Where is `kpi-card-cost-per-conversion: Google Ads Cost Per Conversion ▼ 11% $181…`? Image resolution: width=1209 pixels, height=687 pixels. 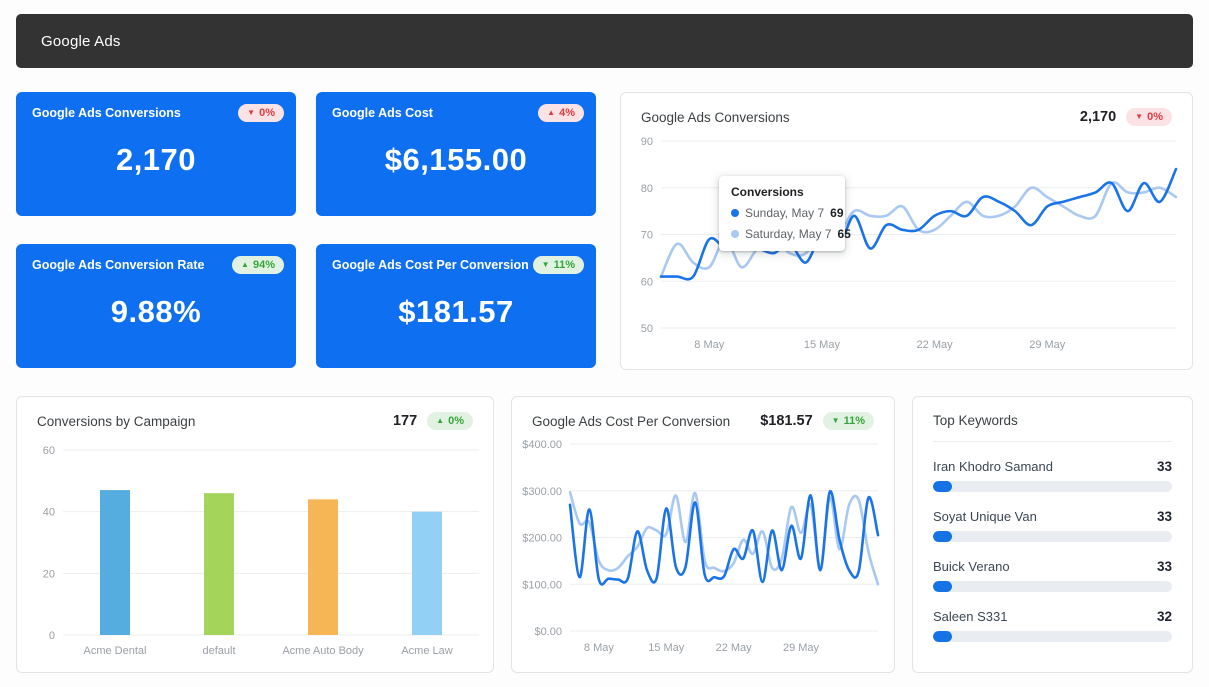
kpi-card-cost-per-conversion: Google Ads Cost Per Conversion ▼ 11% $181… is located at coordinates (456, 306).